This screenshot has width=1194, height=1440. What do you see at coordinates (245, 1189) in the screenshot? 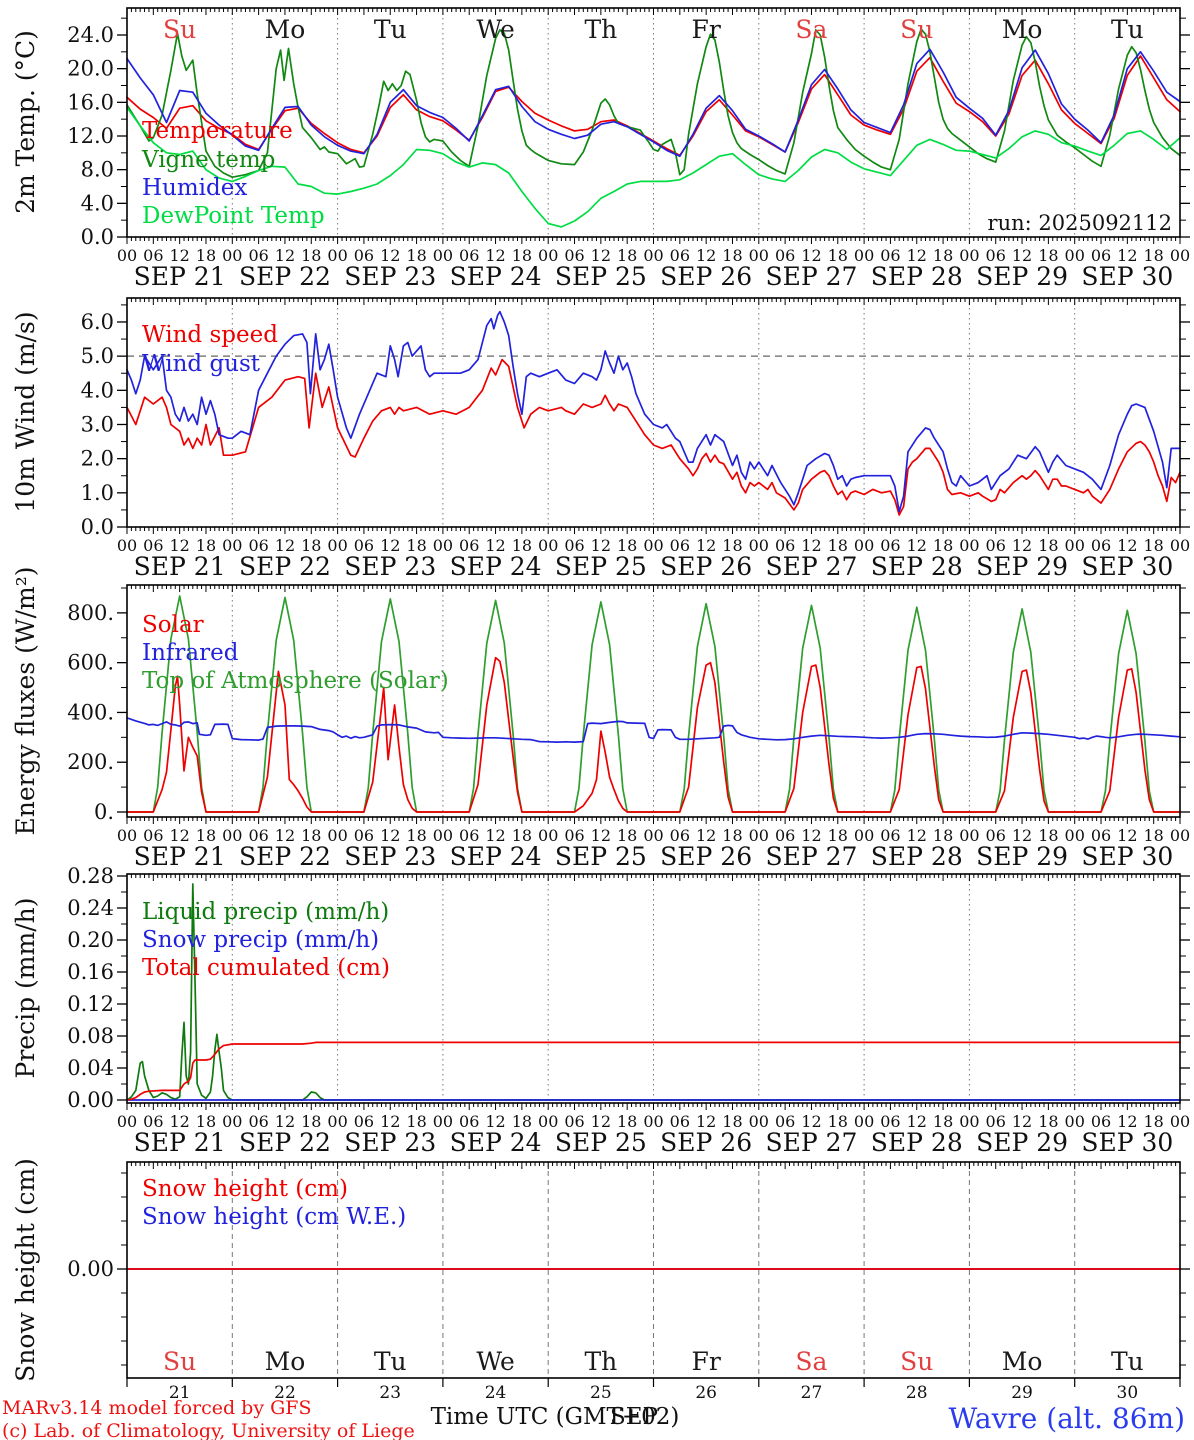
I see `legend-snow-0: Snow height (cm)` at bounding box center [245, 1189].